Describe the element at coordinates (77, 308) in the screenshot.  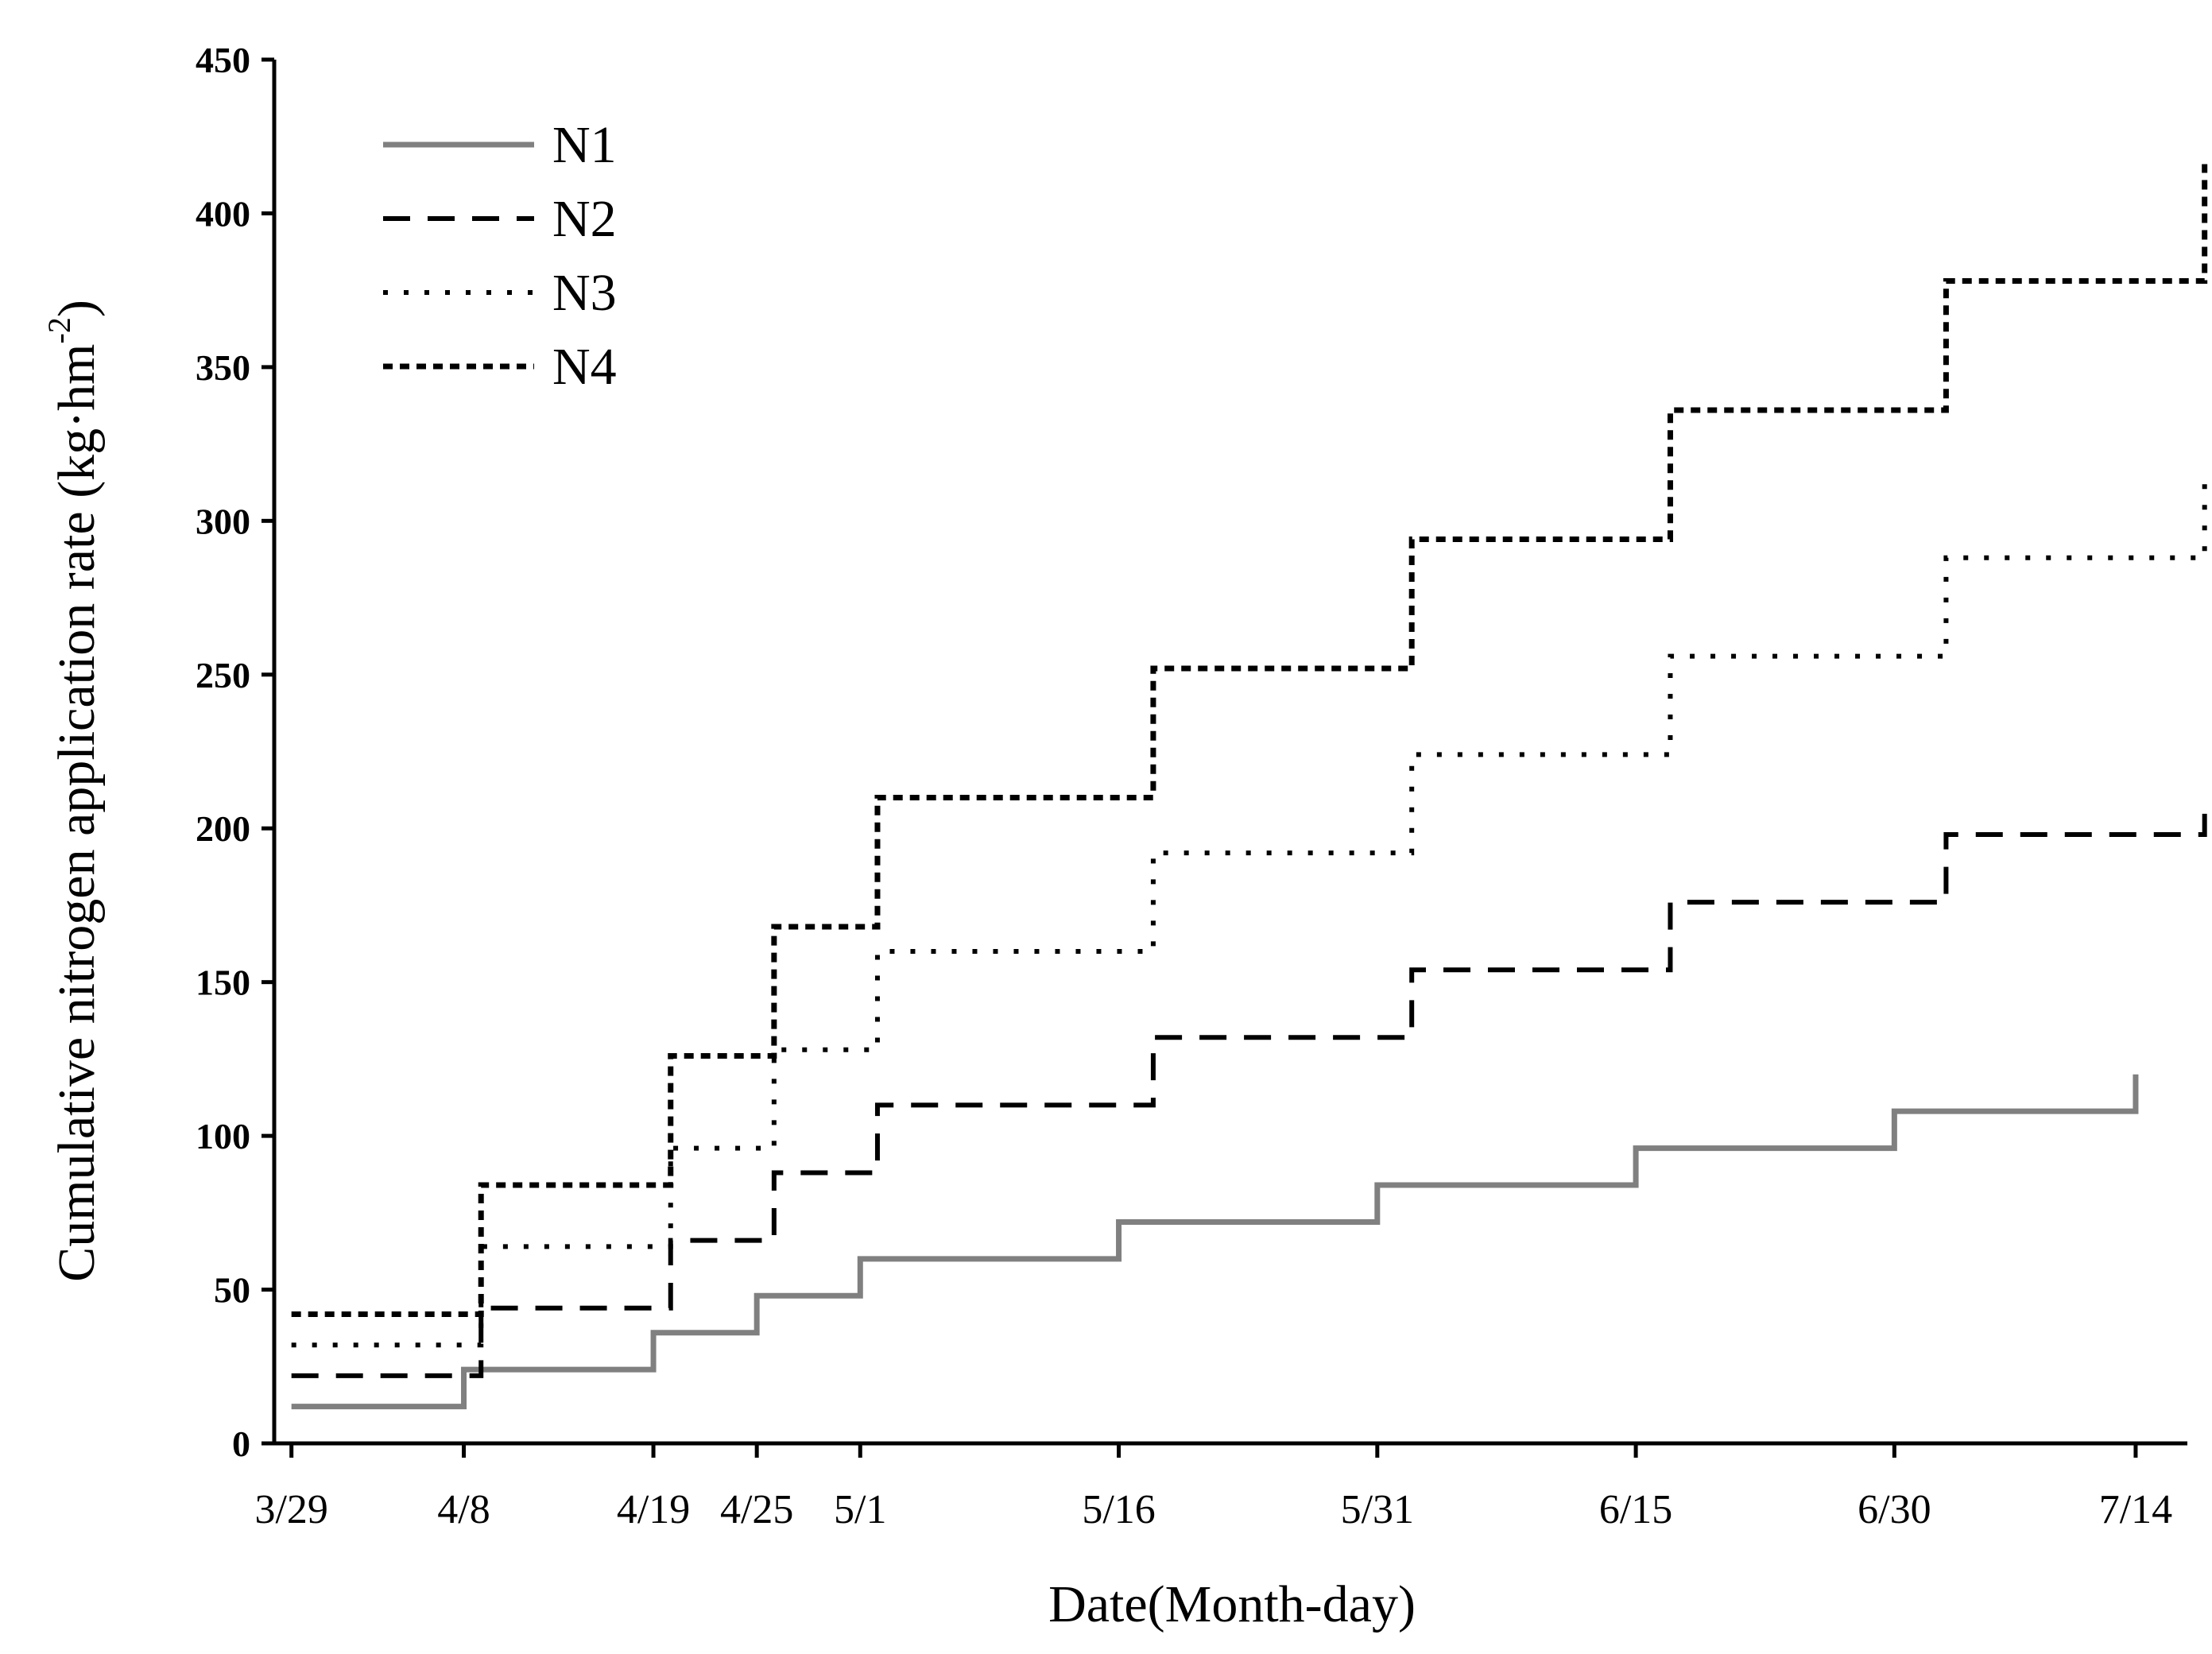
I see `y-axis-title-close: )` at that location.